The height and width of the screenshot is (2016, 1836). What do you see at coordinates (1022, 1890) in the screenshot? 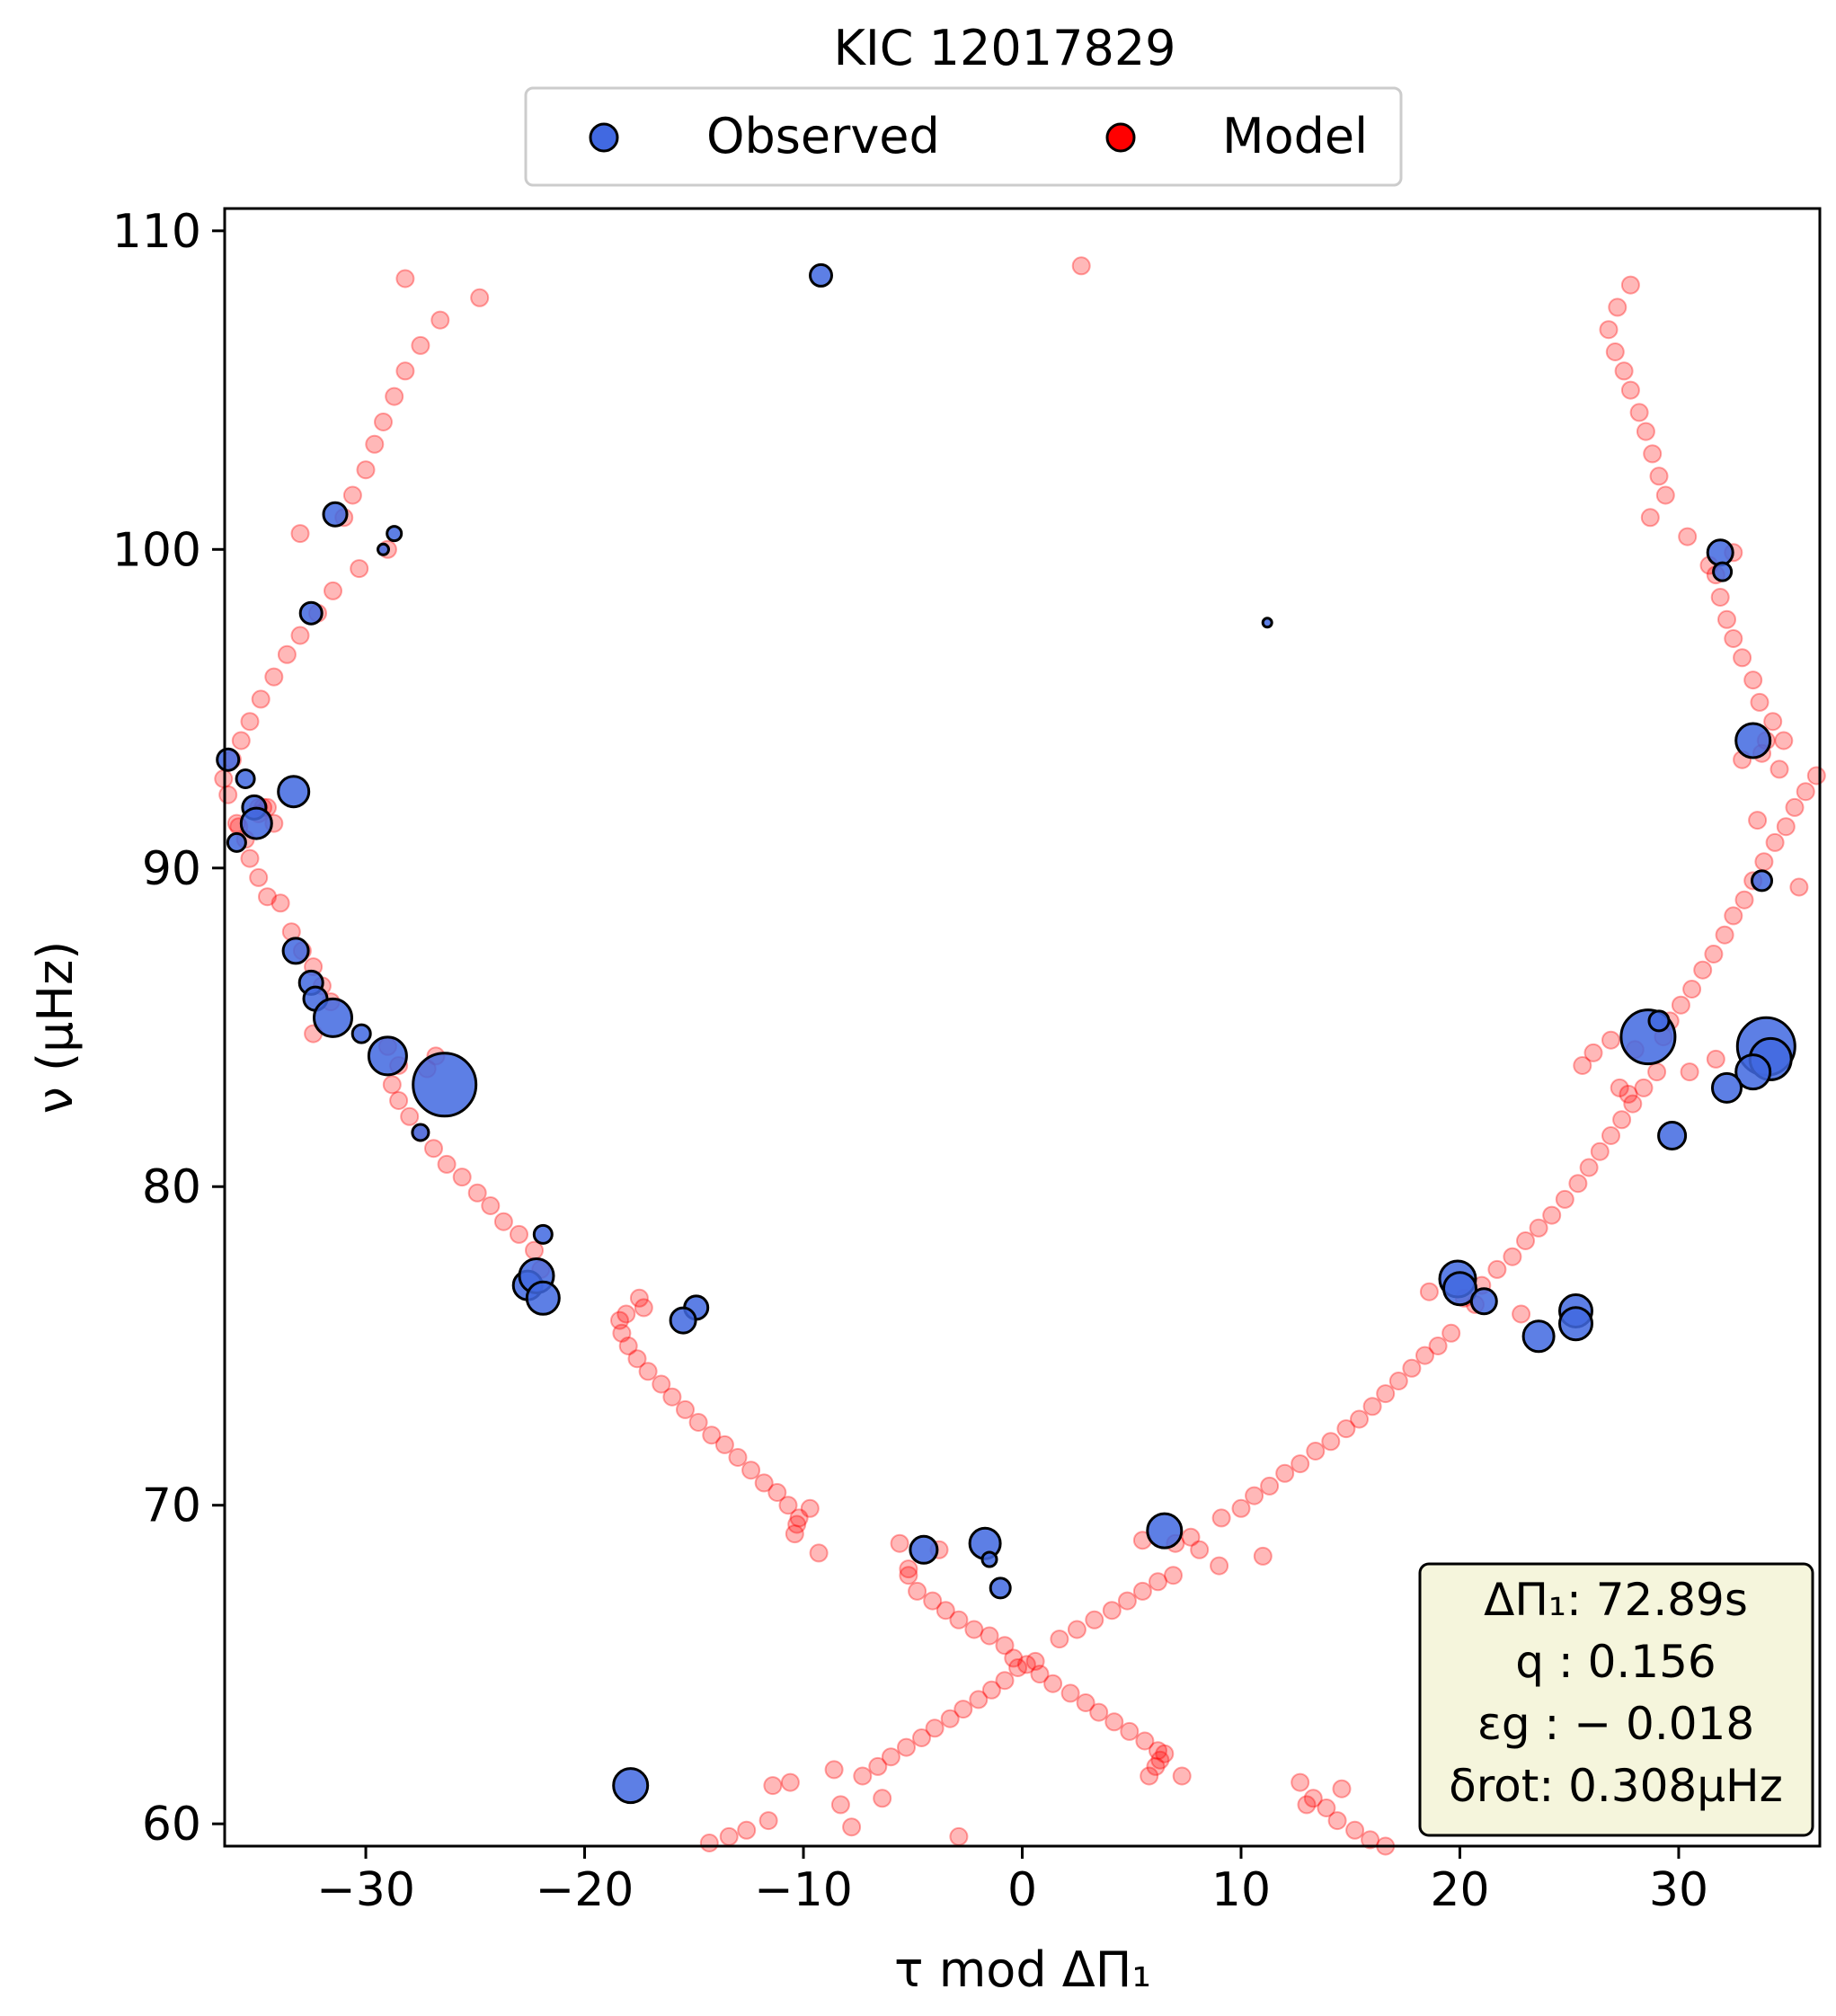
I see `x-tick-label: 0` at bounding box center [1022, 1890].